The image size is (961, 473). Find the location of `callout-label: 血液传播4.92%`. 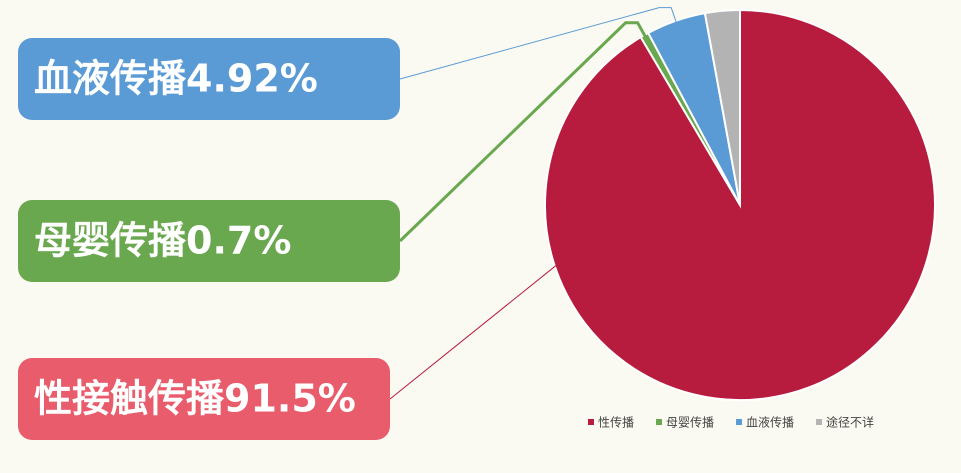

callout-label: 血液传播4.92% is located at coordinates (176, 79).